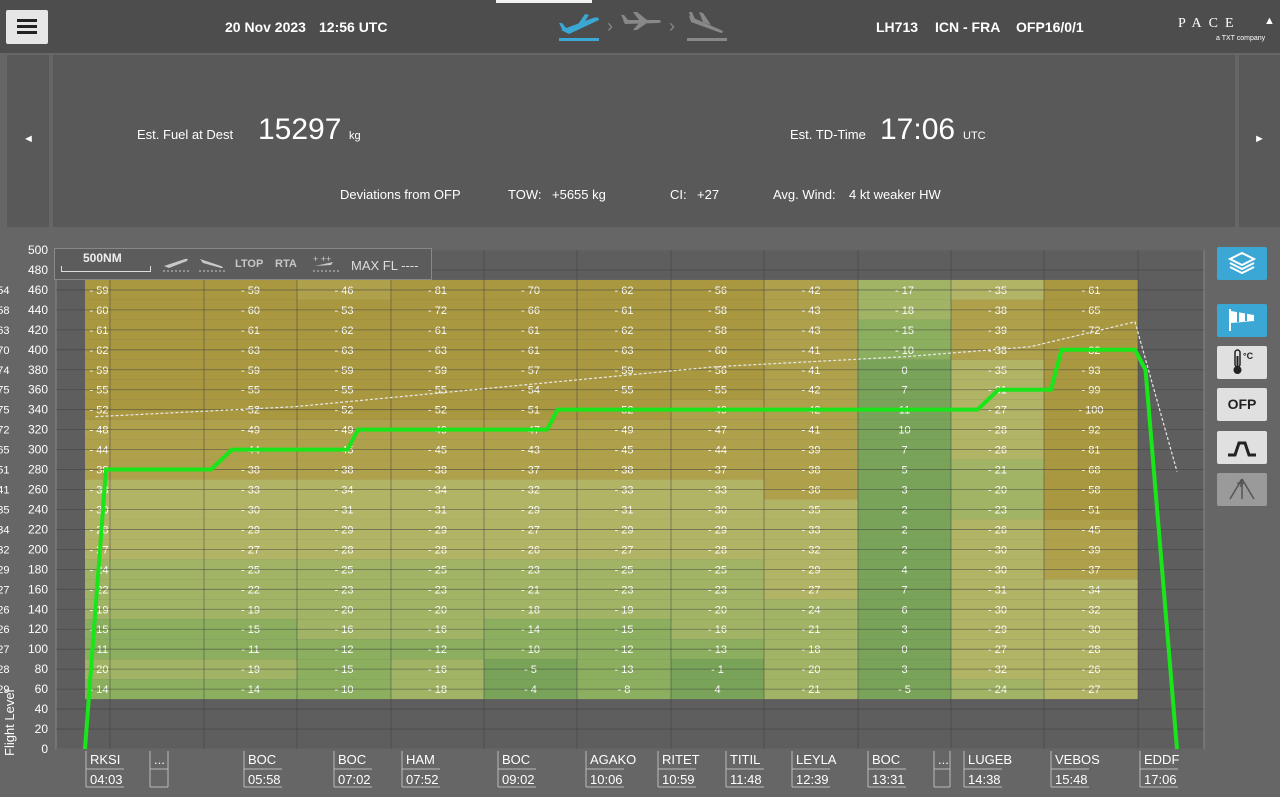  I want to click on profile-button, so click(1242, 447).